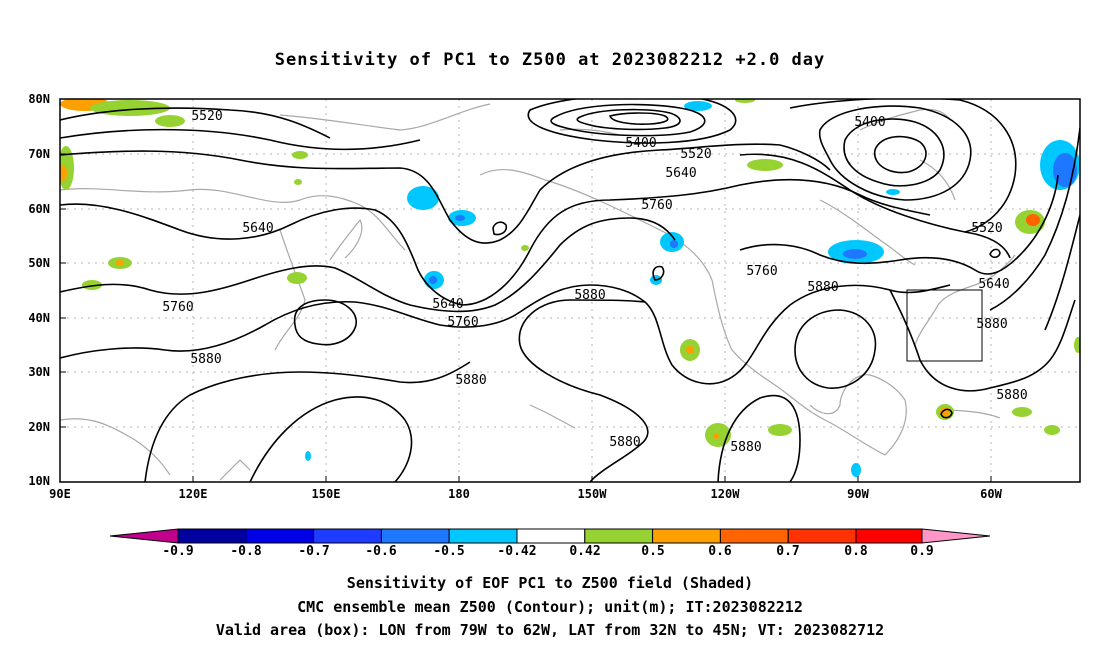 This screenshot has width=1100, height=650. Describe the element at coordinates (39, 427) in the screenshot. I see `lat-label: 20N` at that location.